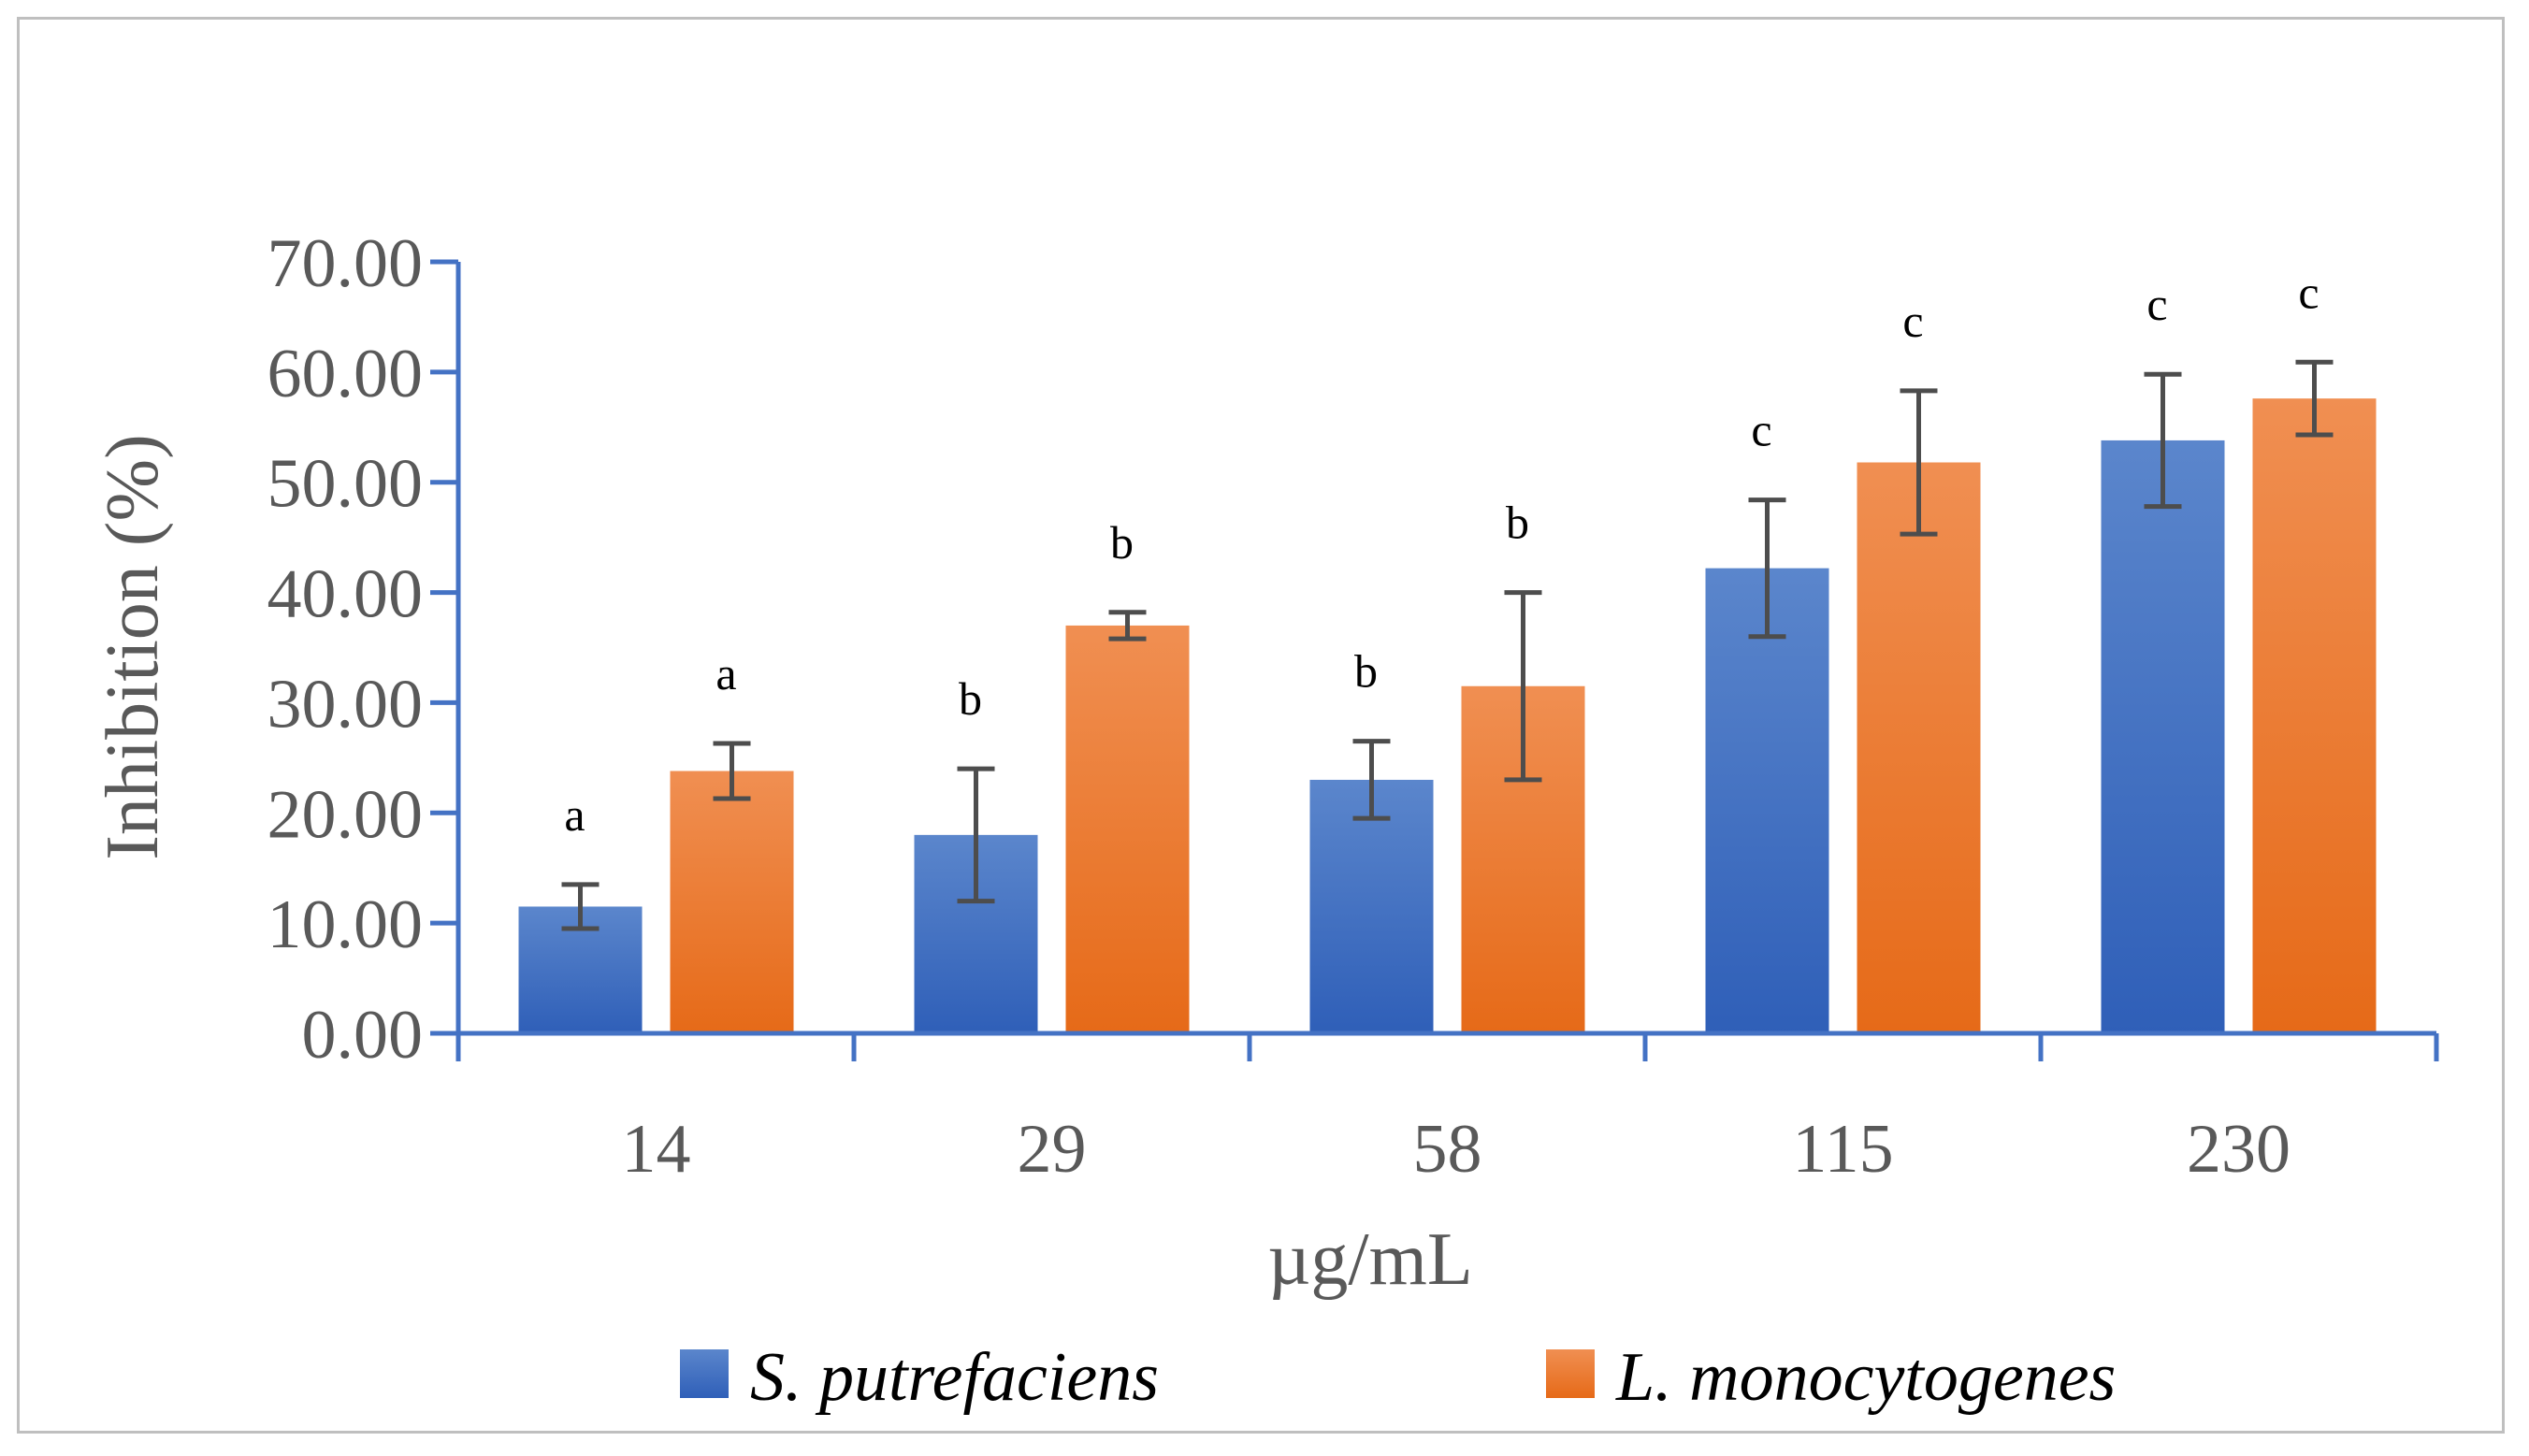  Describe the element at coordinates (1053, 1149) in the screenshot. I see `x-tick-label: 29` at that location.